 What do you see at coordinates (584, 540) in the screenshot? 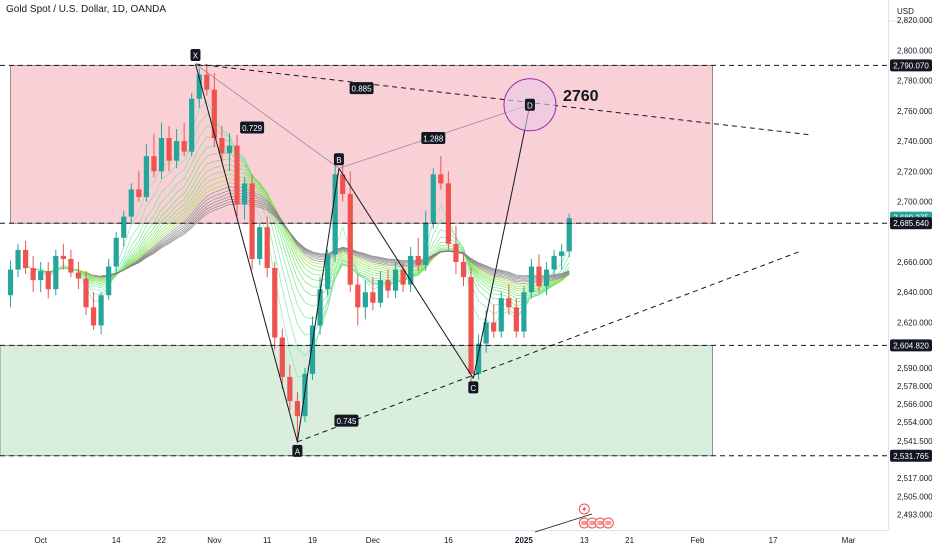
I see `x-tick-label: 13` at bounding box center [584, 540].